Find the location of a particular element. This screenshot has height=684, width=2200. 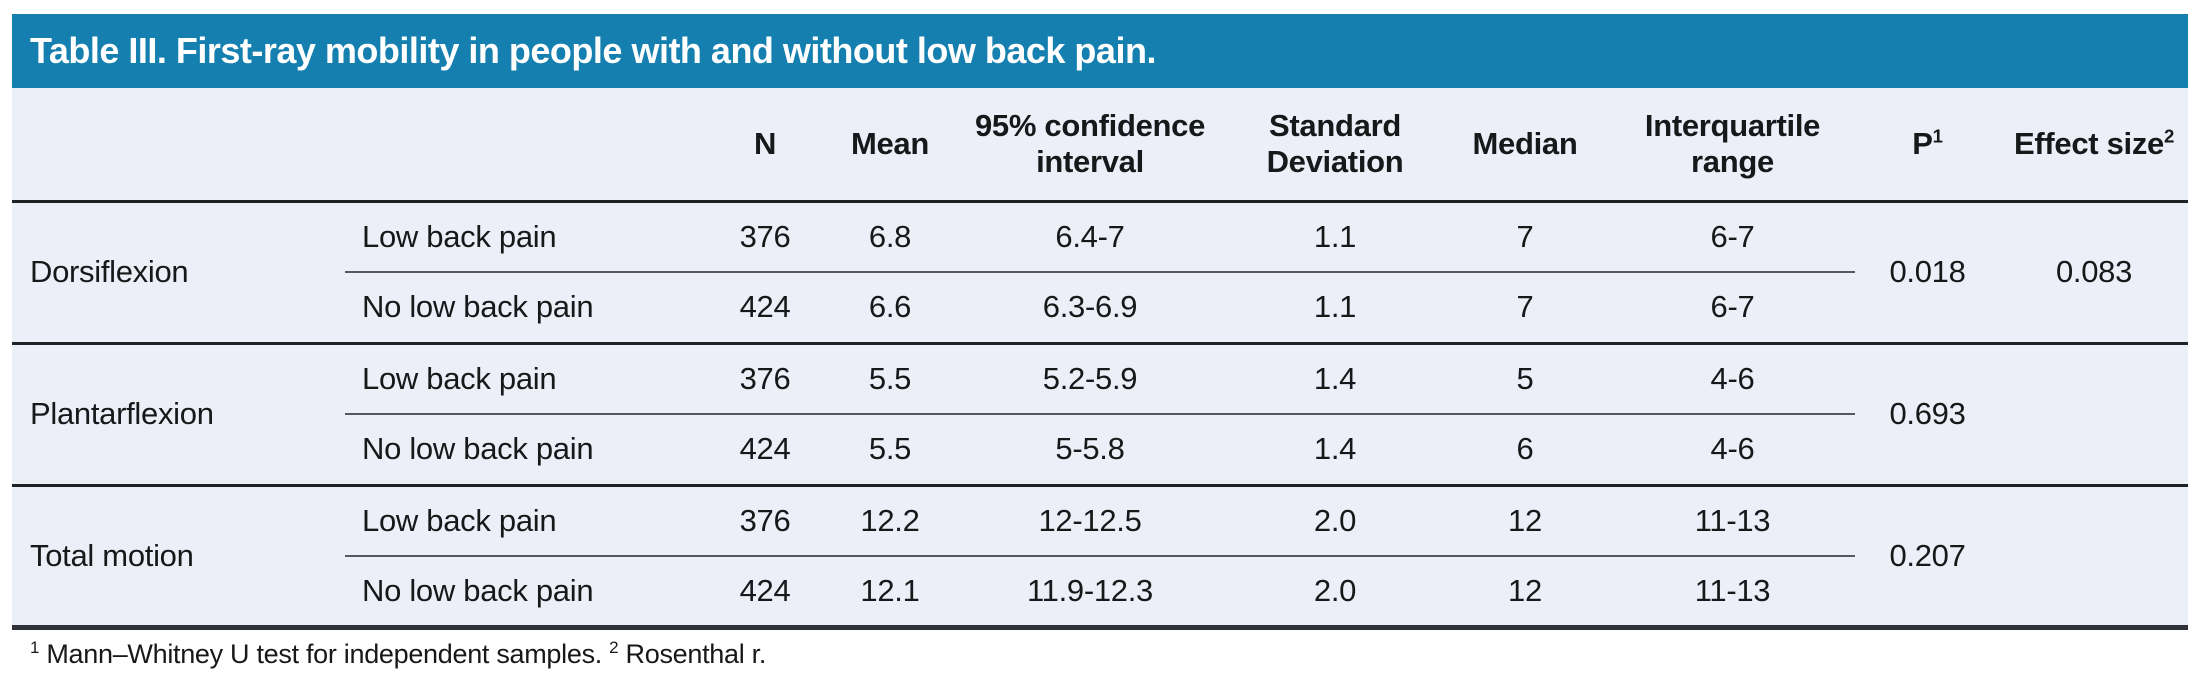

ci-cell: 11.9-12.3 is located at coordinates (1090, 591).